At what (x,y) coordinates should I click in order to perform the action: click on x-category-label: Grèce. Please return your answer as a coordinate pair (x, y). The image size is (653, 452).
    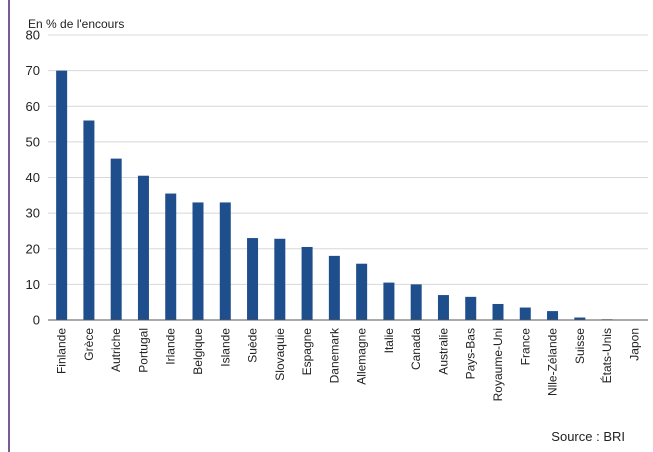
    Looking at the image, I should click on (89, 344).